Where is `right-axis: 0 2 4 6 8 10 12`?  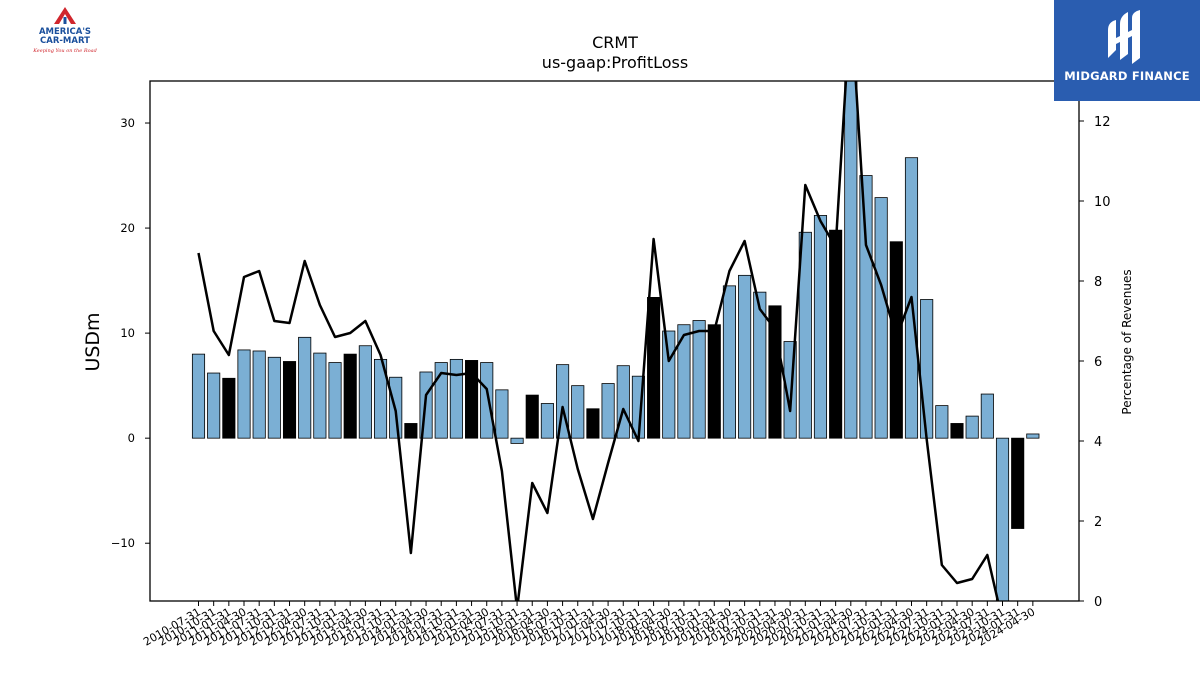 right-axis: 0 2 4 6 8 10 12 is located at coordinates (1095, 362).